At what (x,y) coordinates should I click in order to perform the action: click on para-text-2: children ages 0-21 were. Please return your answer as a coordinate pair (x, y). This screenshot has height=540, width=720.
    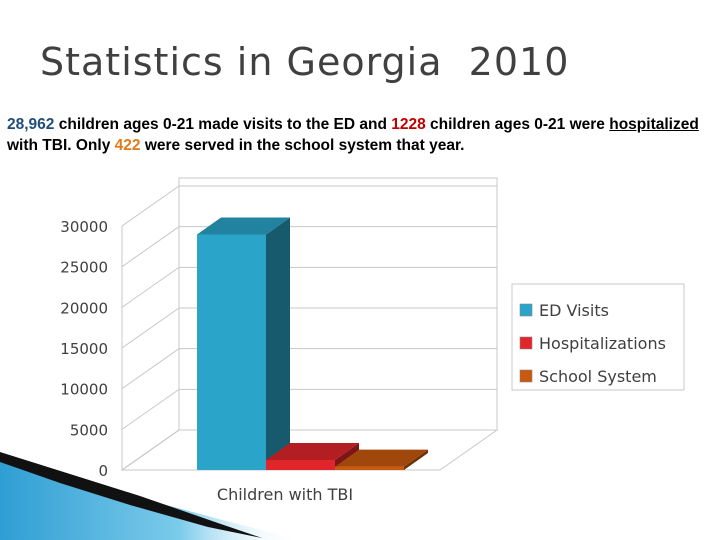
    Looking at the image, I should click on (517, 124).